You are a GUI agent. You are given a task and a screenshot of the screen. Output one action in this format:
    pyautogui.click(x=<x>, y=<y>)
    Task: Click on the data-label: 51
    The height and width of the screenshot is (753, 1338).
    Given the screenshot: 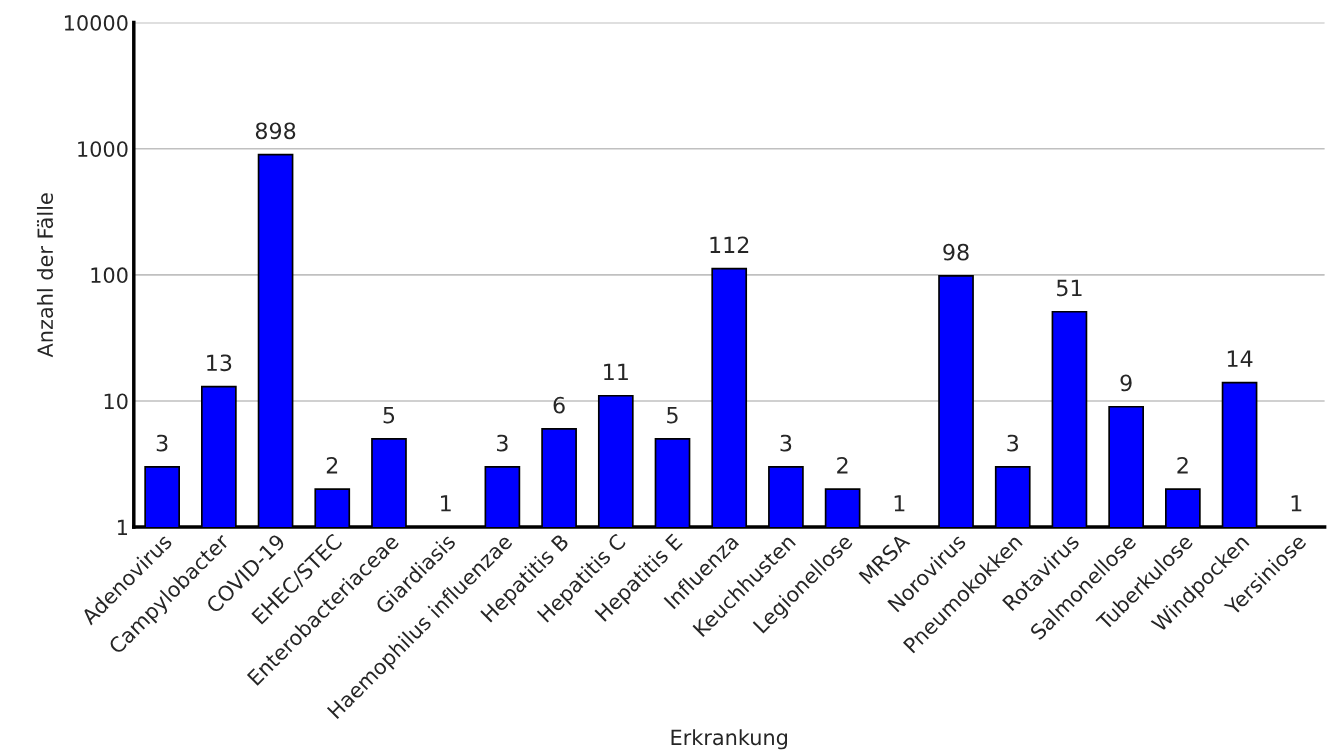 What is the action you would take?
    pyautogui.click(x=1069, y=288)
    